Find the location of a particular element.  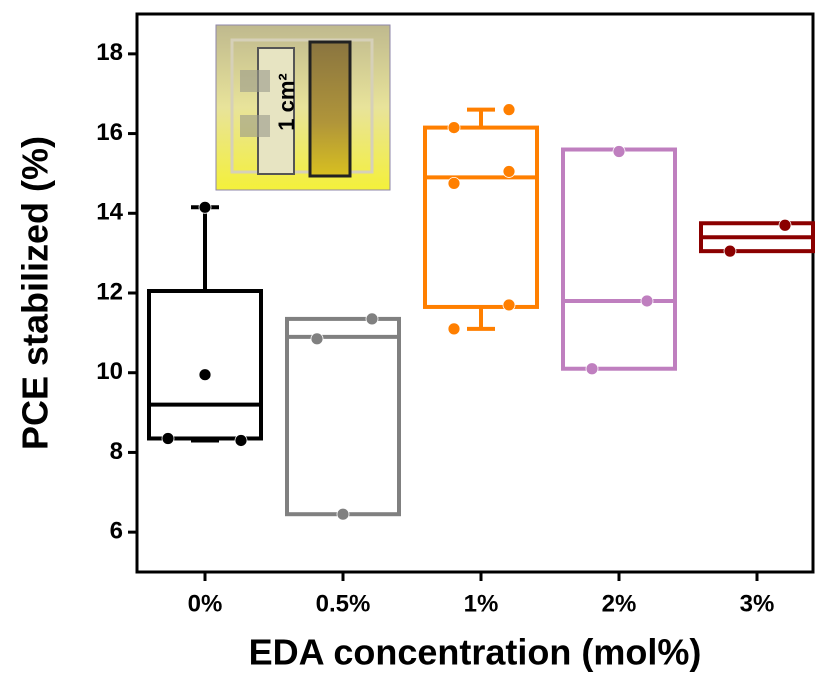

inset-label: 1 cm² is located at coordinates (286, 101).